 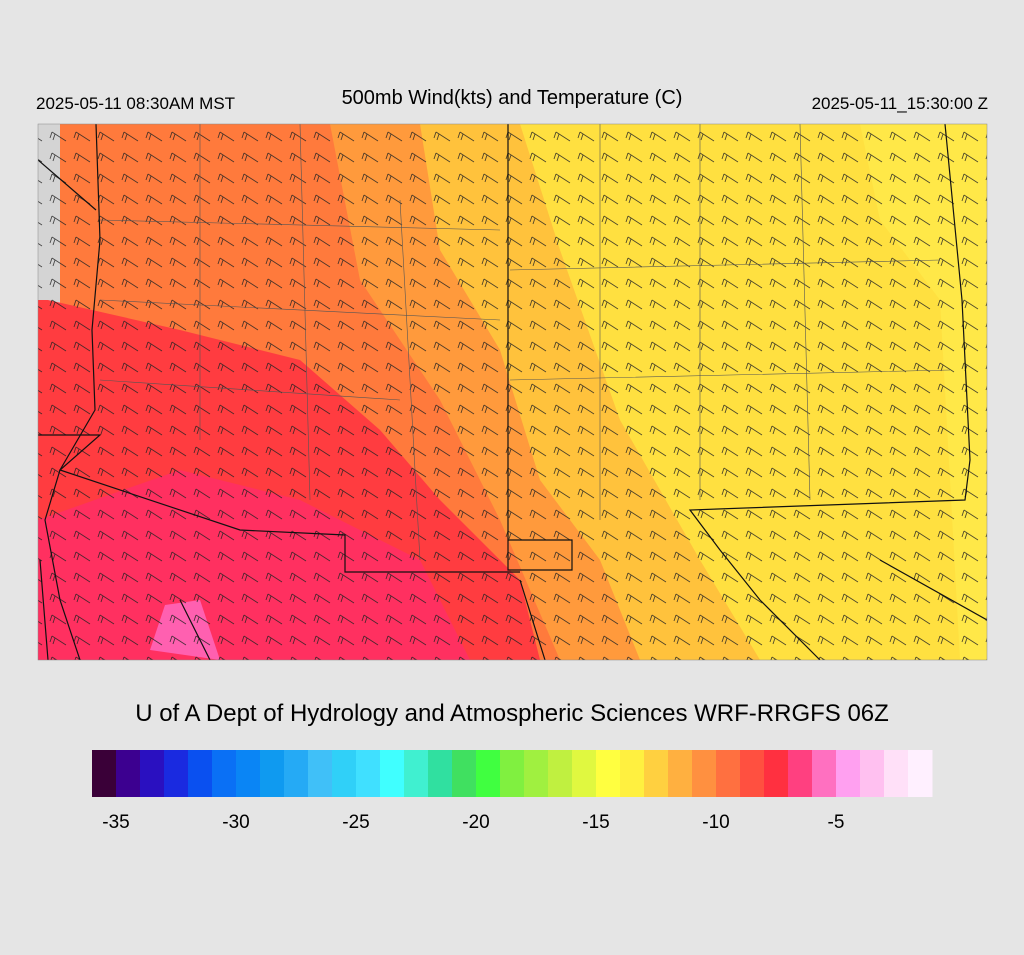 I want to click on colorbar-tick-label: -30, so click(x=235, y=822).